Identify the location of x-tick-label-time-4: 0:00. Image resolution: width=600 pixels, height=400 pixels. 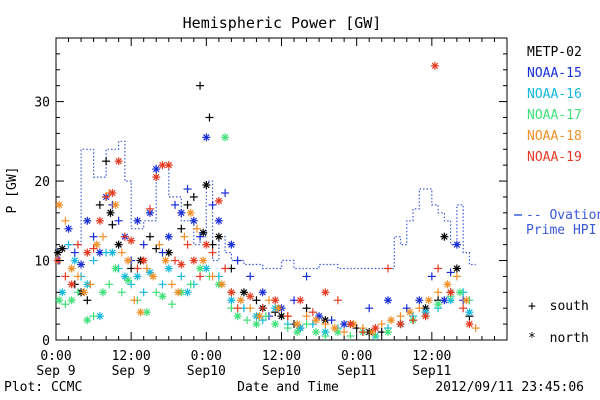
(356, 356).